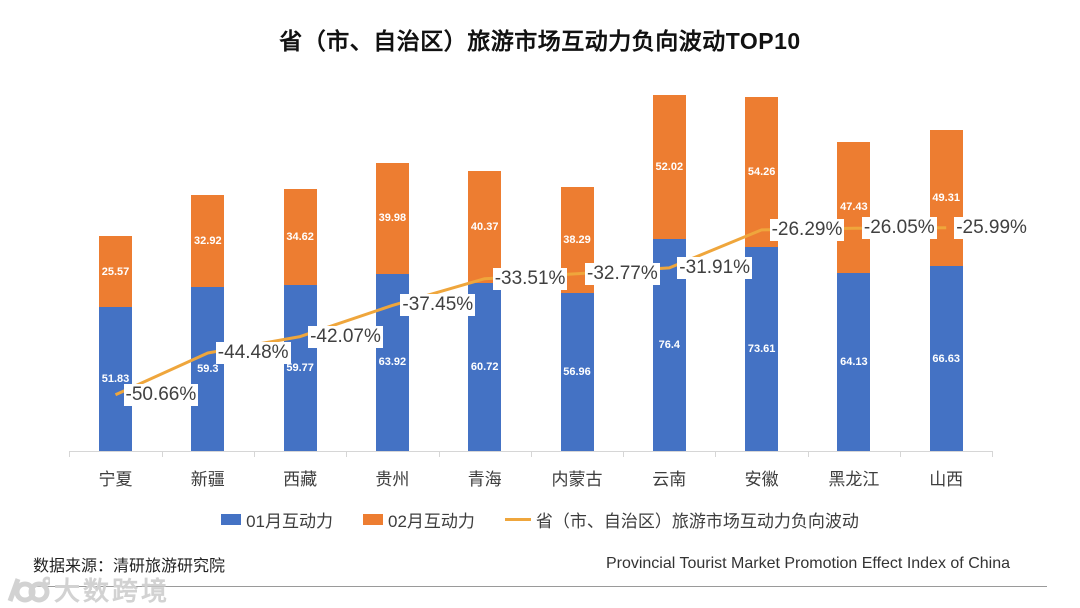 The height and width of the screenshot is (608, 1080). I want to click on trend-point-label: -37.45%, so click(438, 305).